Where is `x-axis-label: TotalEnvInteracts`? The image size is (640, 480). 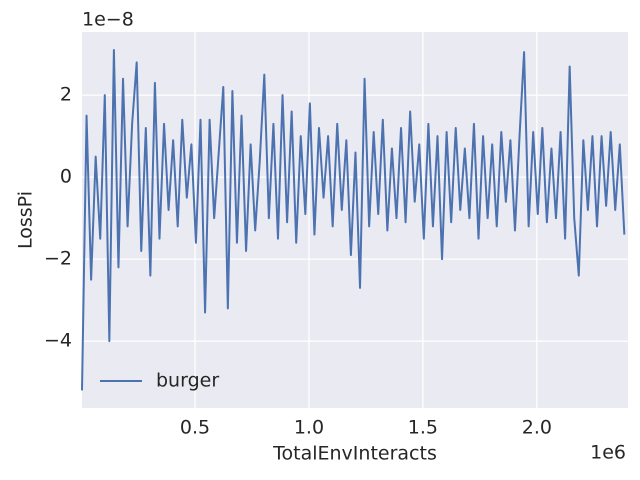 x-axis-label: TotalEnvInteracts is located at coordinates (354, 454).